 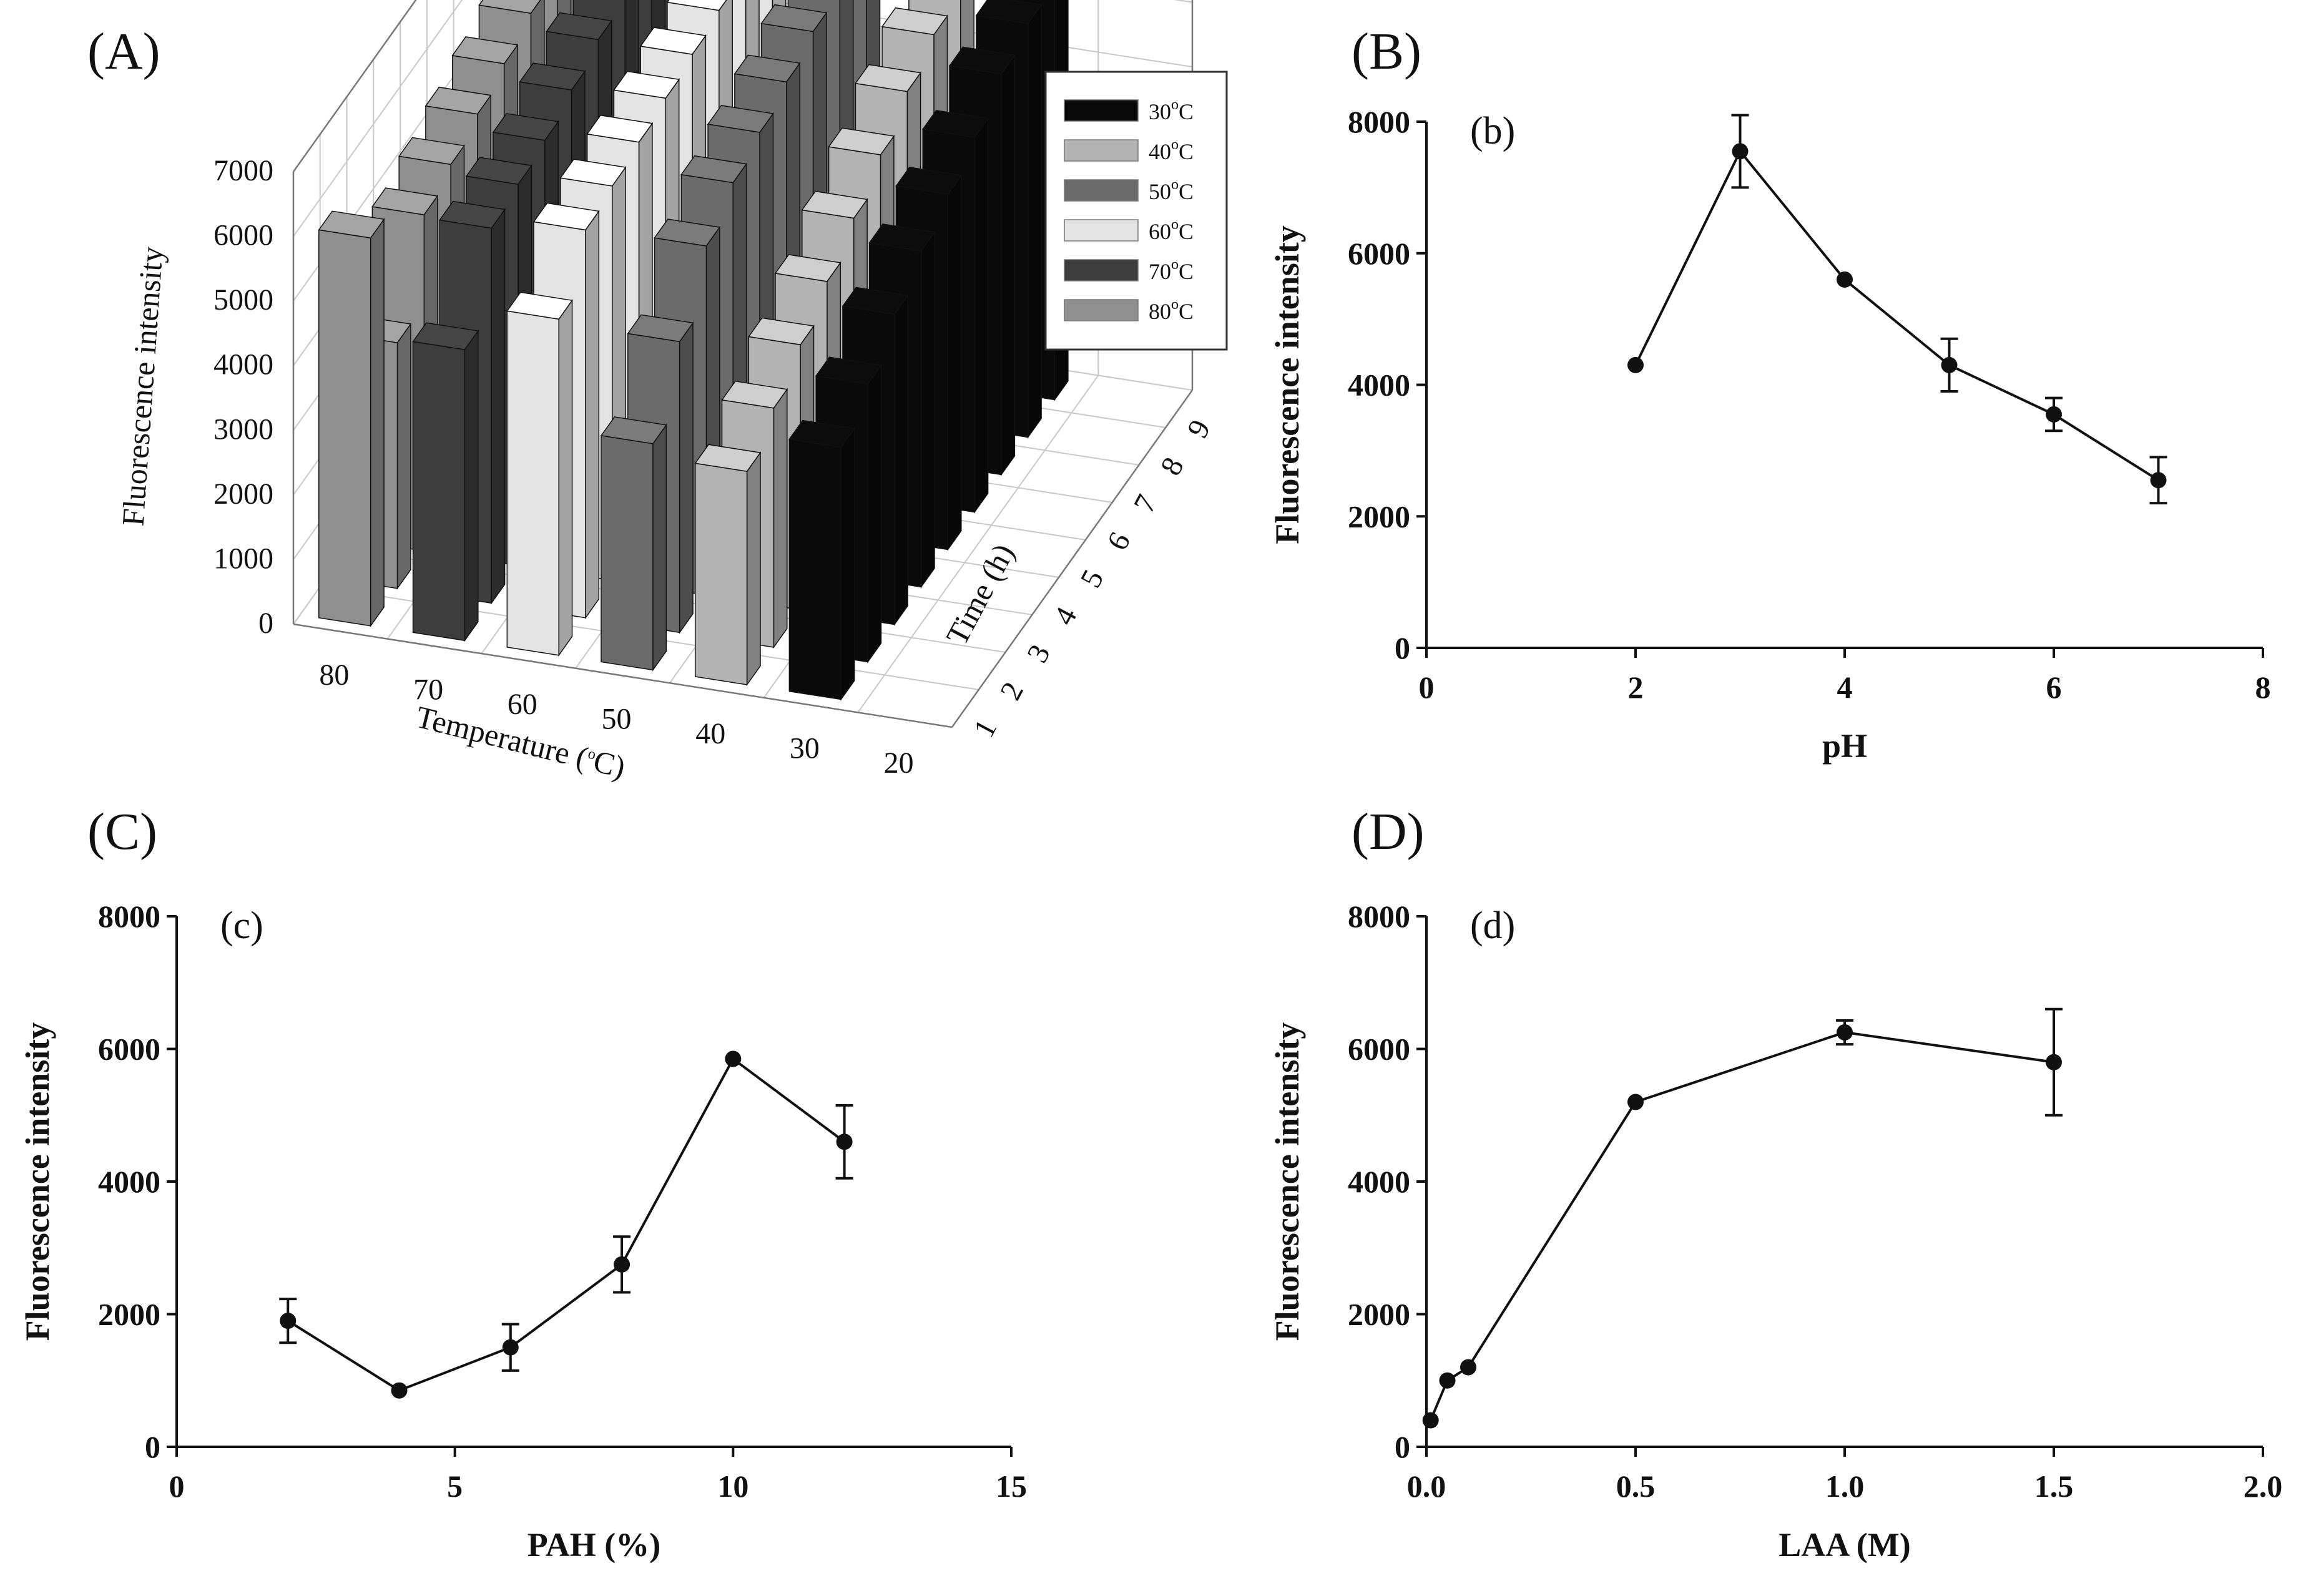 I want to click on panel-c-x-tick-label: 10, so click(x=733, y=1486).